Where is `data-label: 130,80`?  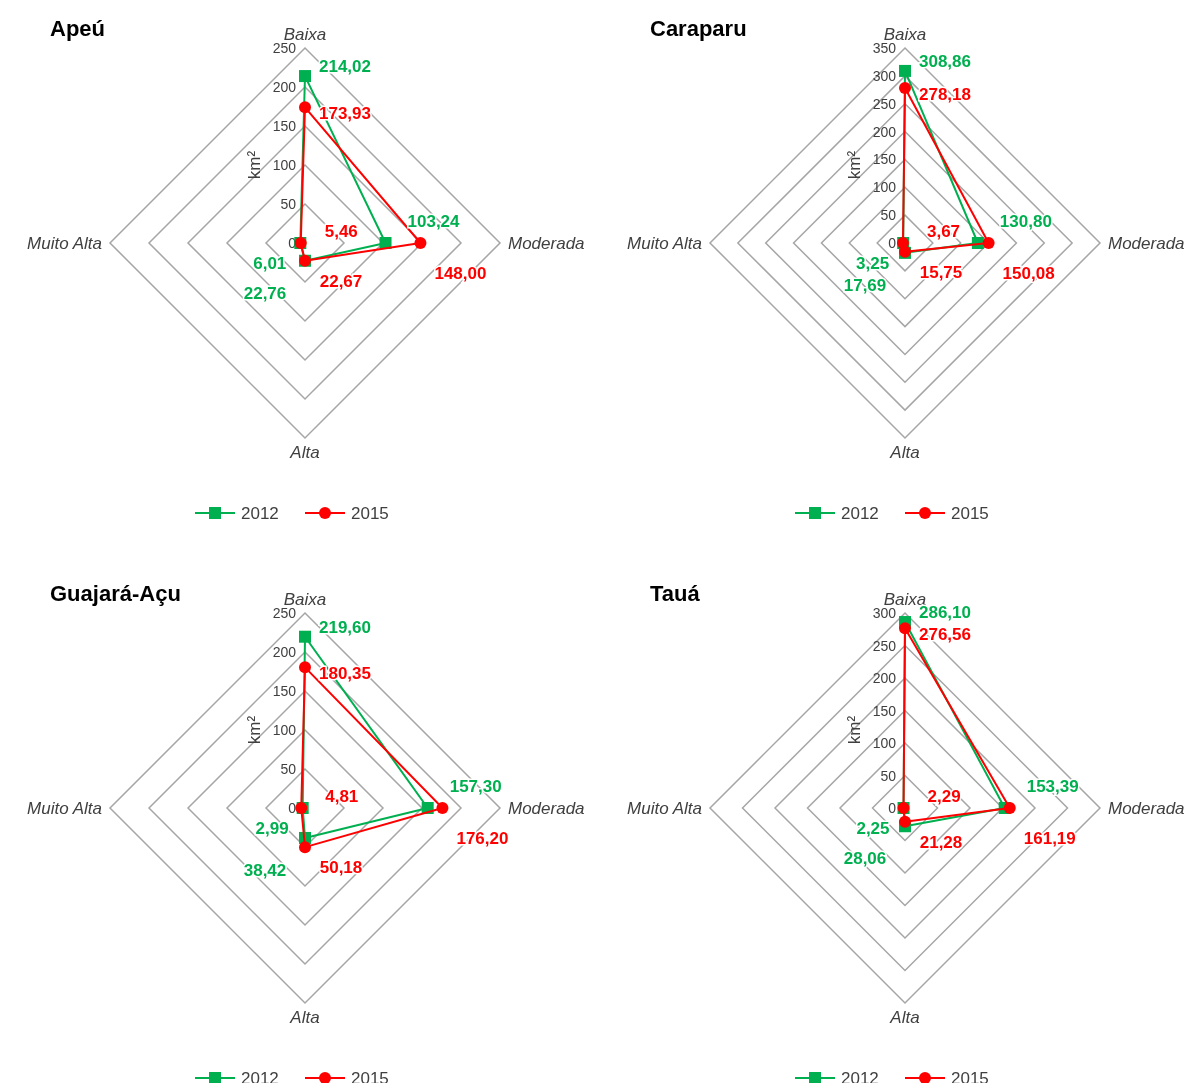 data-label: 130,80 is located at coordinates (1025, 221).